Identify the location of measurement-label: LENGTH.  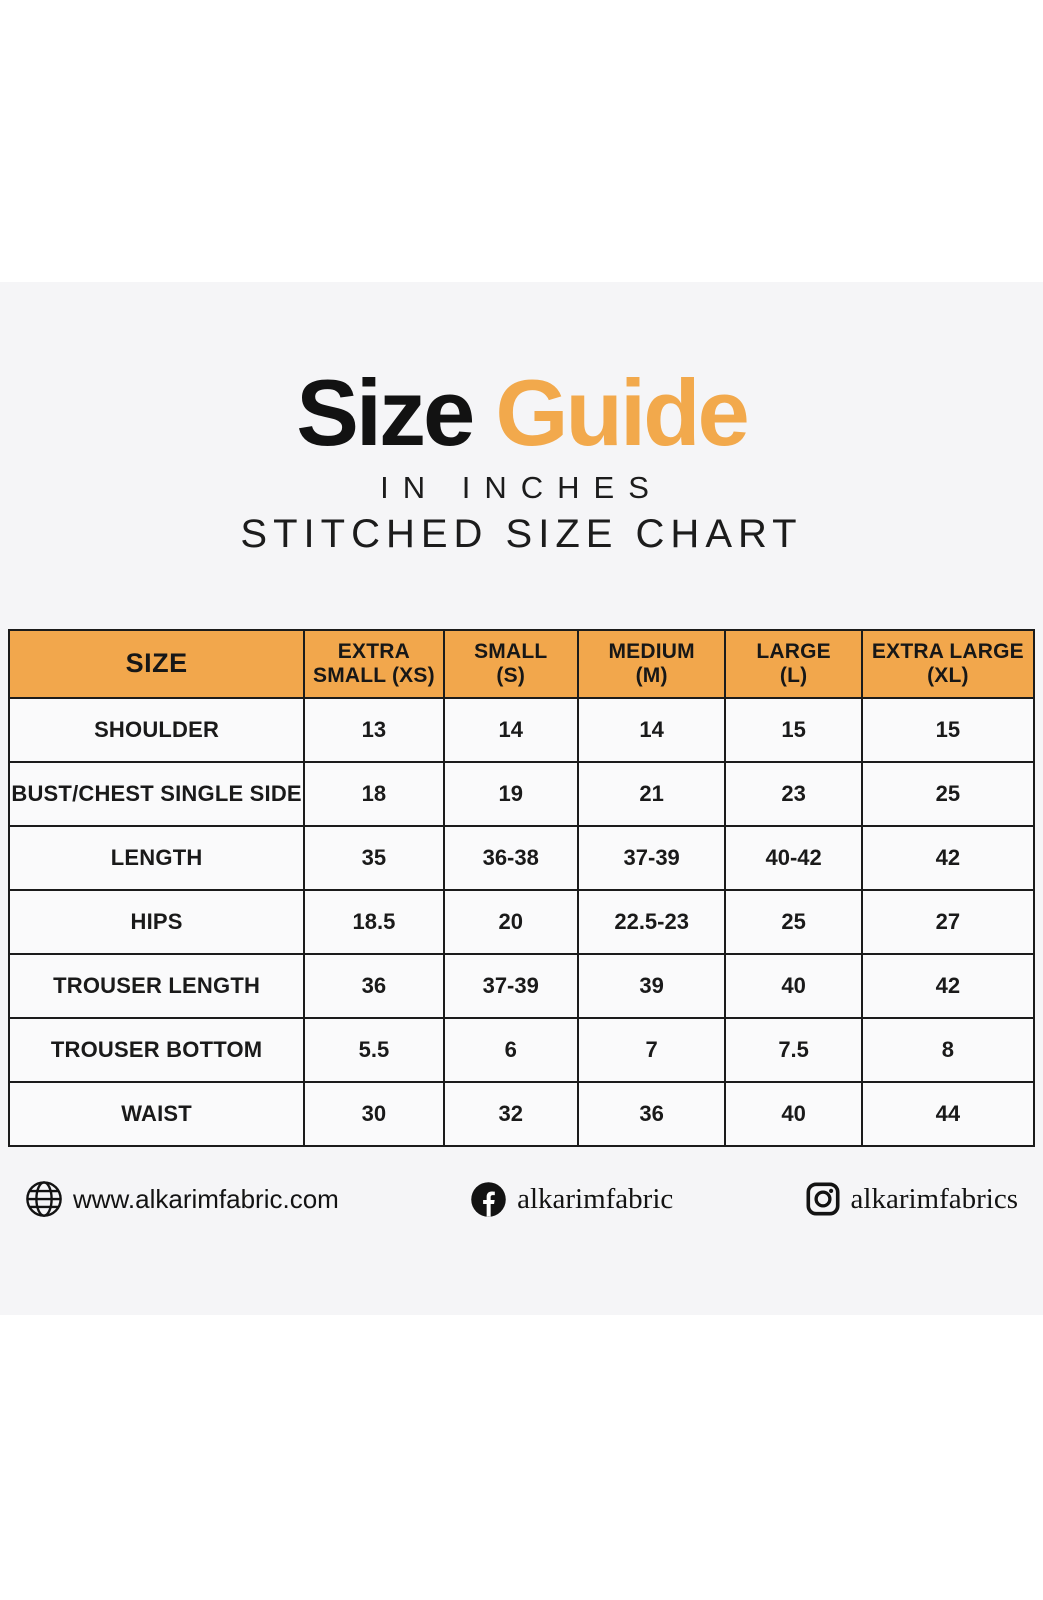
(156, 858).